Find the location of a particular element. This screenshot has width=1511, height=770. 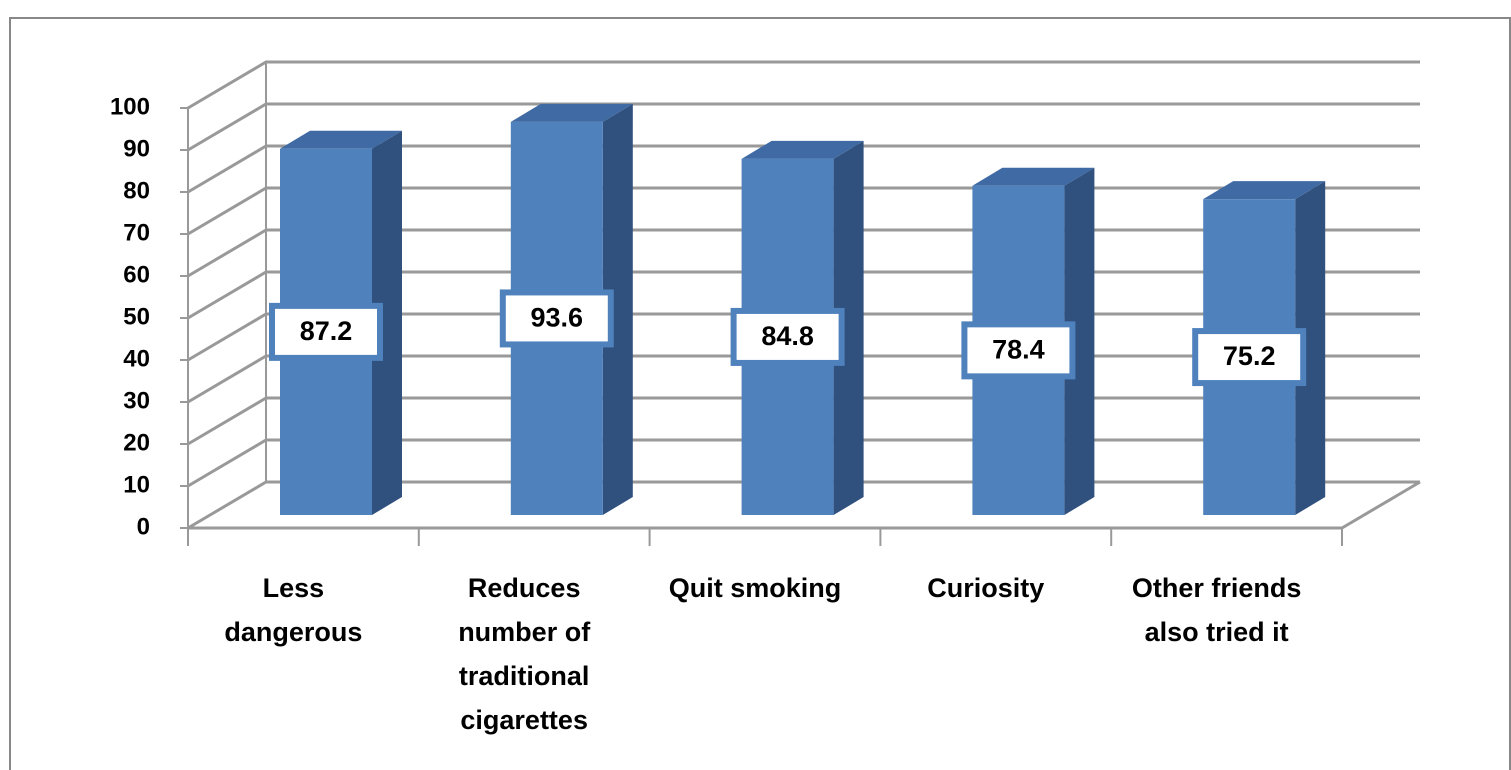

y-tick-label: 70 is located at coordinates (136, 232).